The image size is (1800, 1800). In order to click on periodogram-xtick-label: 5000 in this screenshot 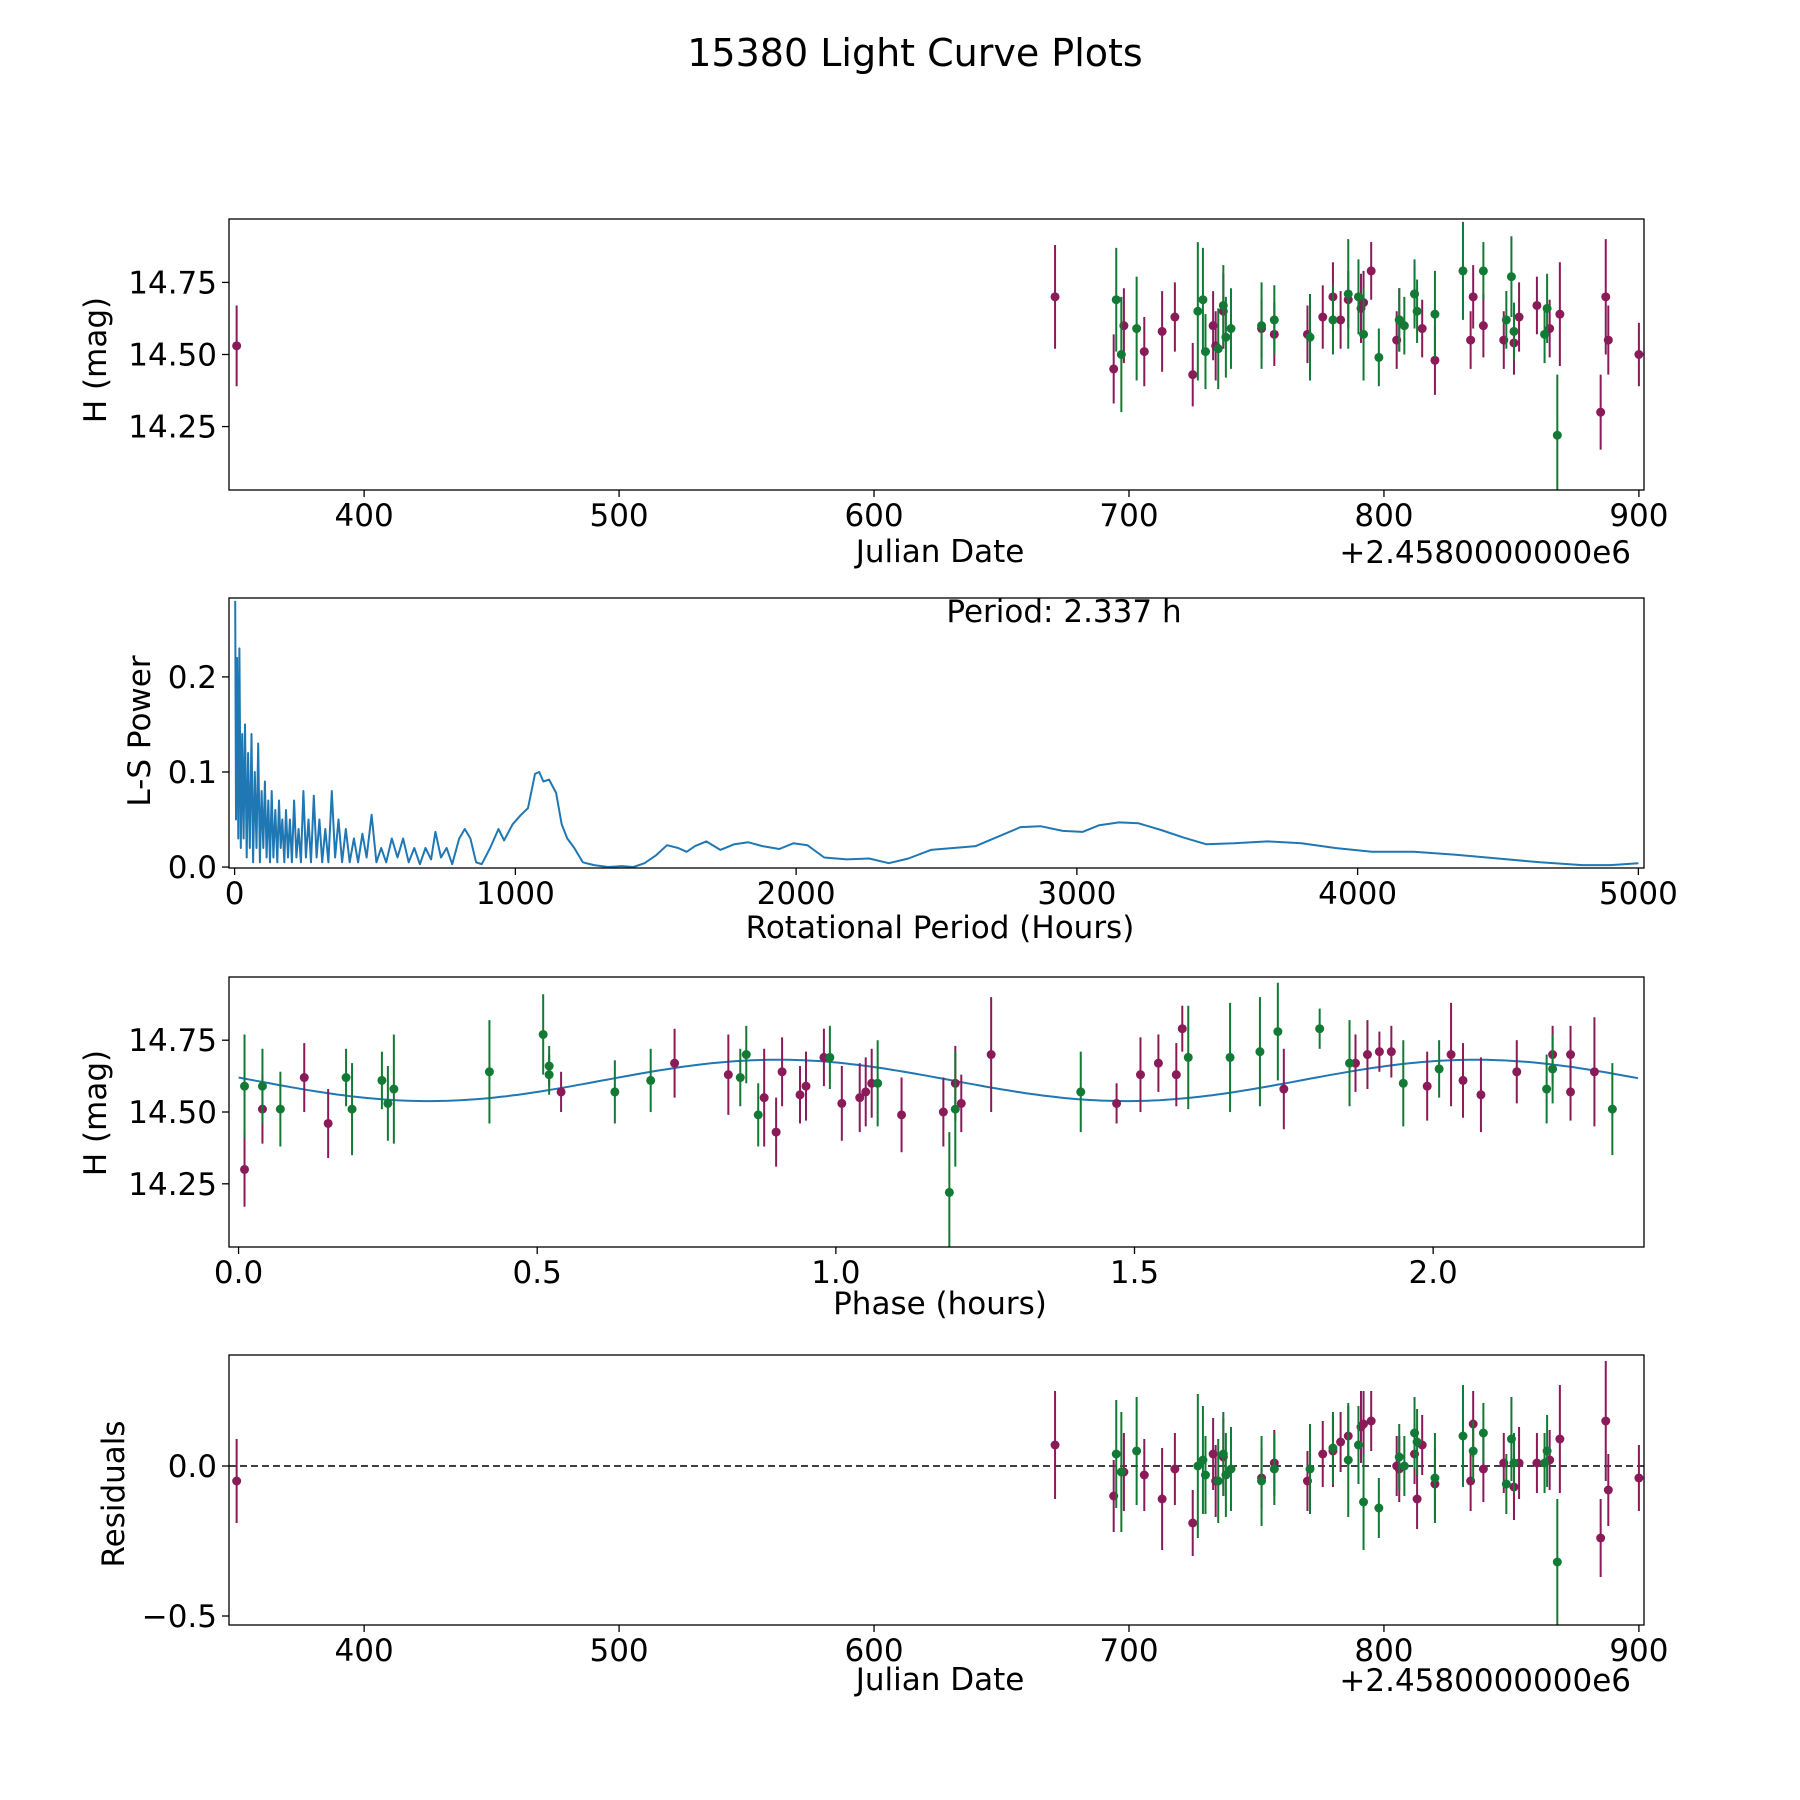, I will do `click(1638, 894)`.